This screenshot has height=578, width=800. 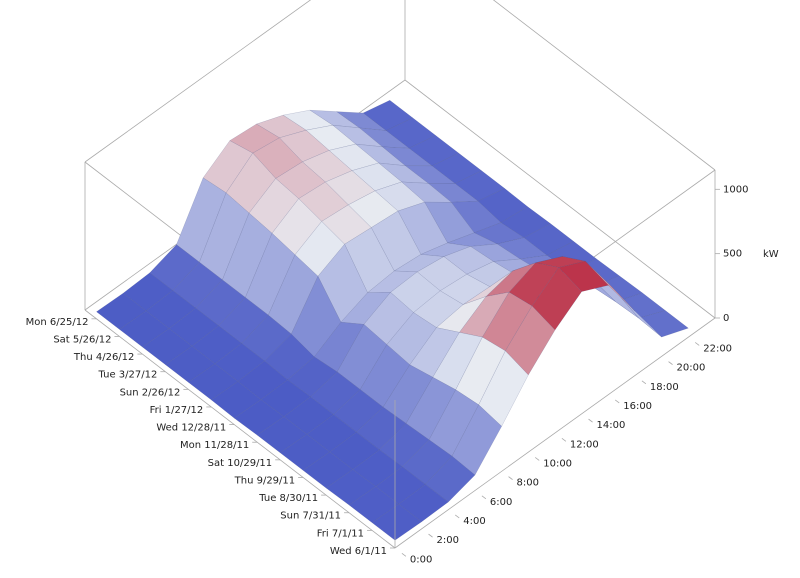 I want to click on x-tick-label: 20:00, so click(x=691, y=368).